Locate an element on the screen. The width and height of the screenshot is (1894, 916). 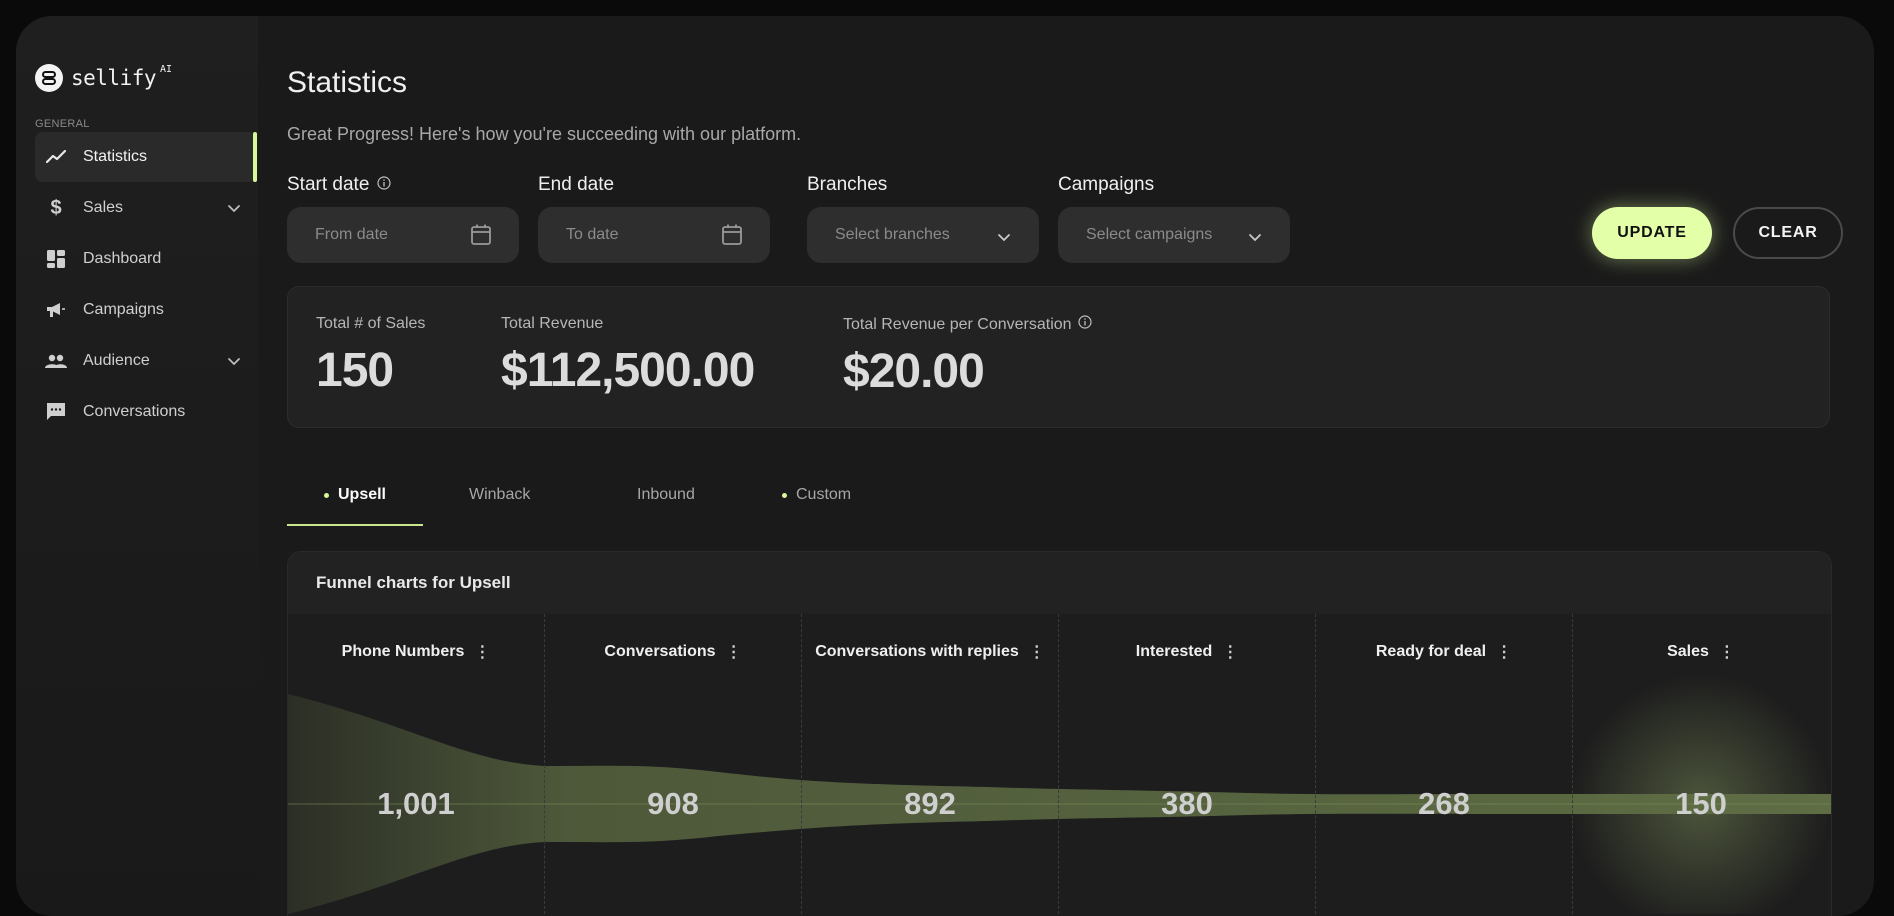
start-date-field: From date is located at coordinates (403, 235).